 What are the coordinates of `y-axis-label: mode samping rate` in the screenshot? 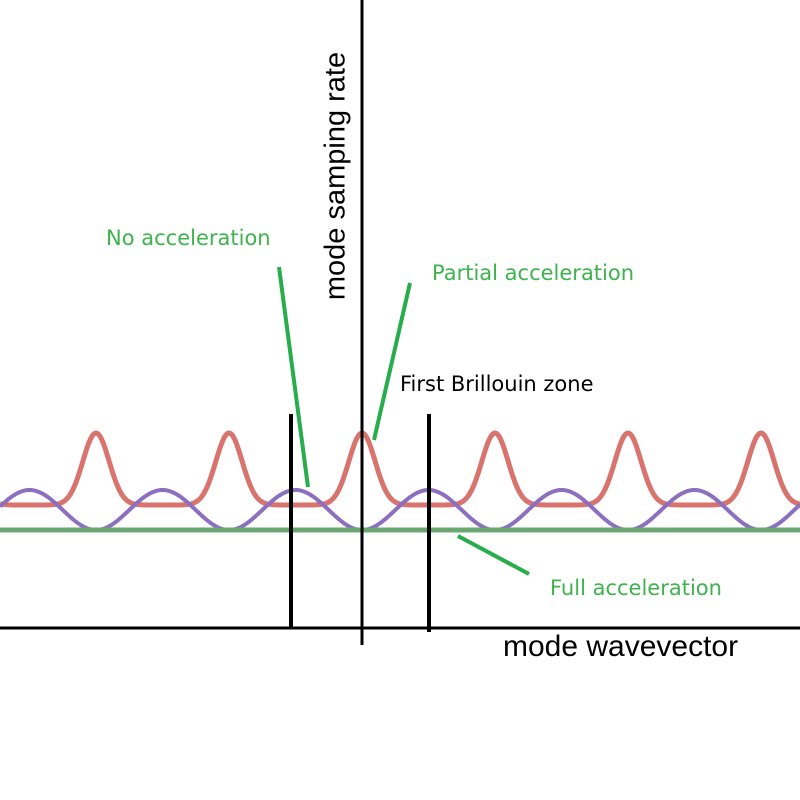 It's located at (335, 176).